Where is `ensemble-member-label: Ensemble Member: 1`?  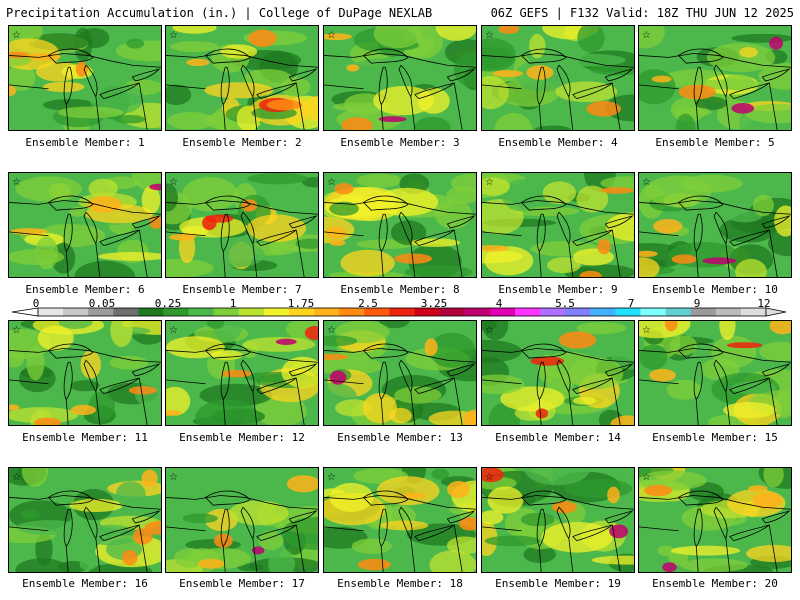 ensemble-member-label: Ensemble Member: 1 is located at coordinates (85, 142).